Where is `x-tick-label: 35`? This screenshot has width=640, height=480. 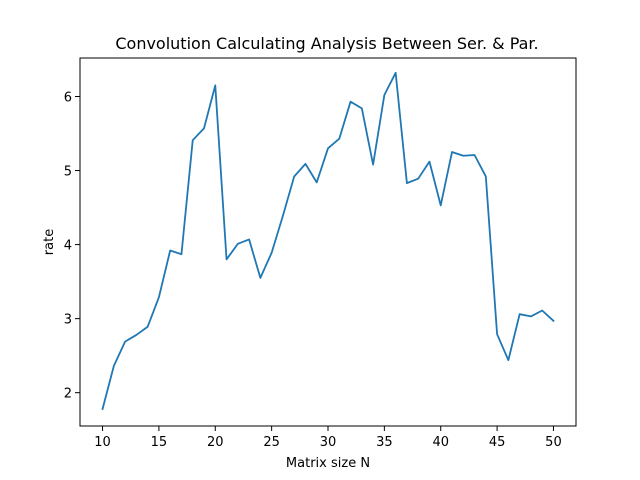 x-tick-label: 35 is located at coordinates (384, 442).